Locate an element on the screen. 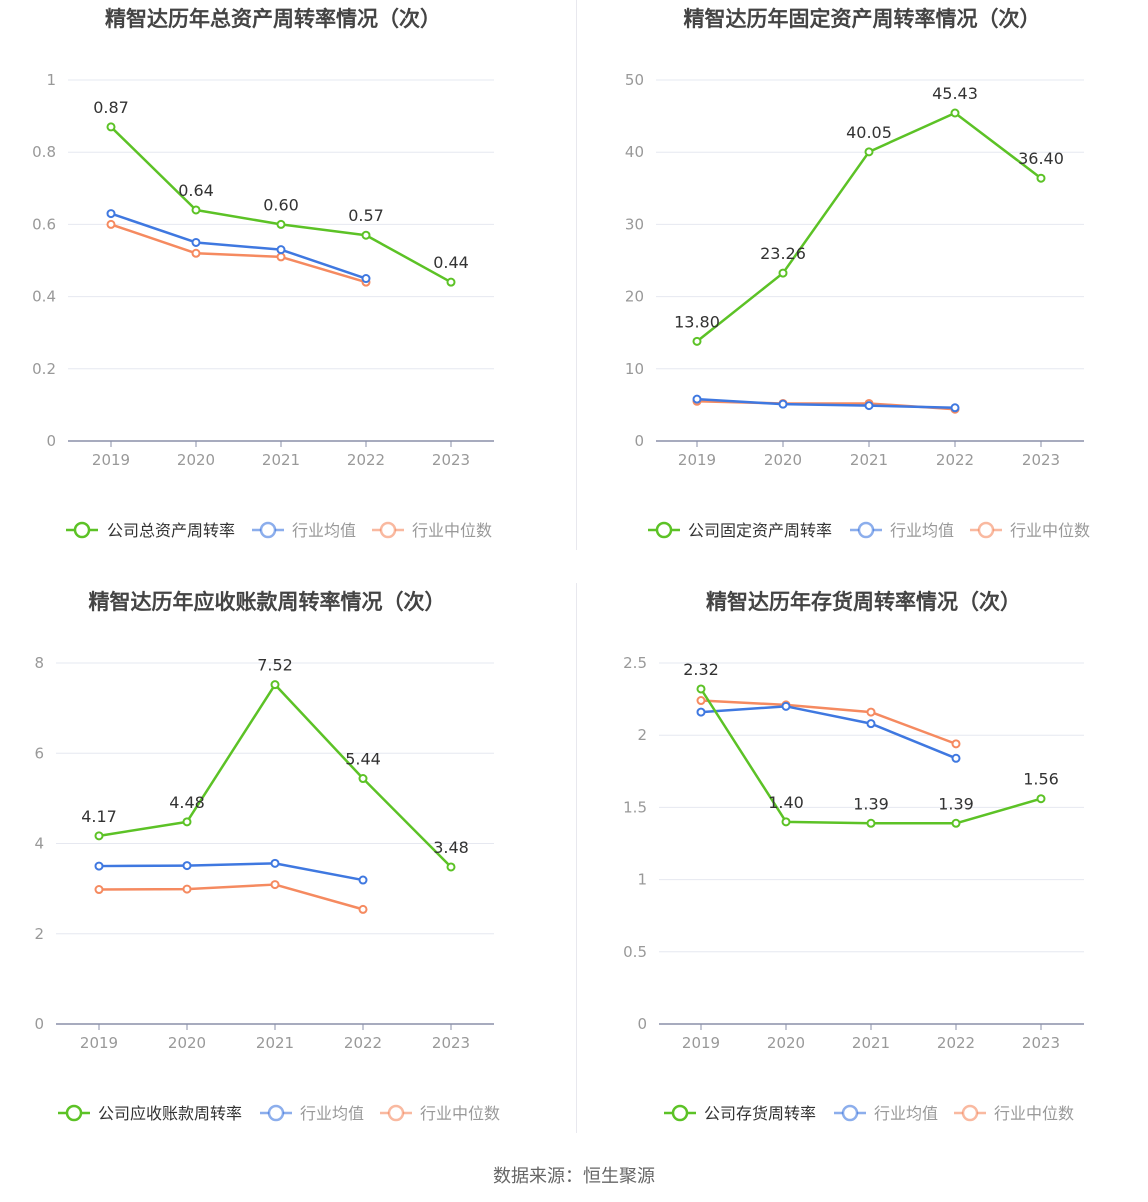 The width and height of the screenshot is (1148, 1202). y-tick-label: 50 is located at coordinates (634, 80).